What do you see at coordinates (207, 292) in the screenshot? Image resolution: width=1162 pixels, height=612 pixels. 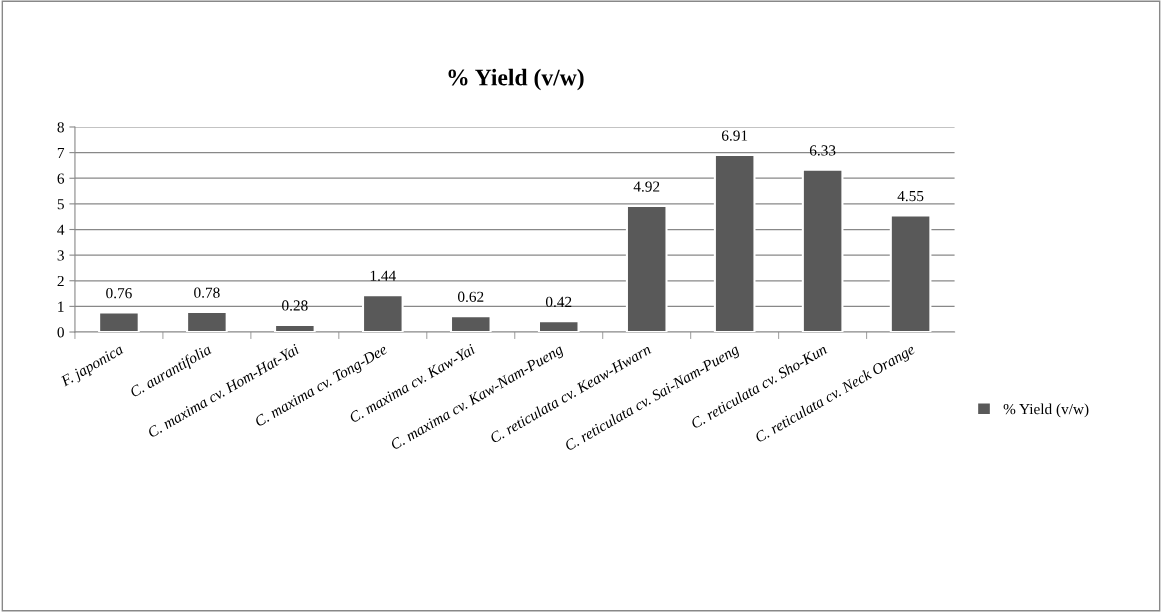 I see `data-label: 0.78` at bounding box center [207, 292].